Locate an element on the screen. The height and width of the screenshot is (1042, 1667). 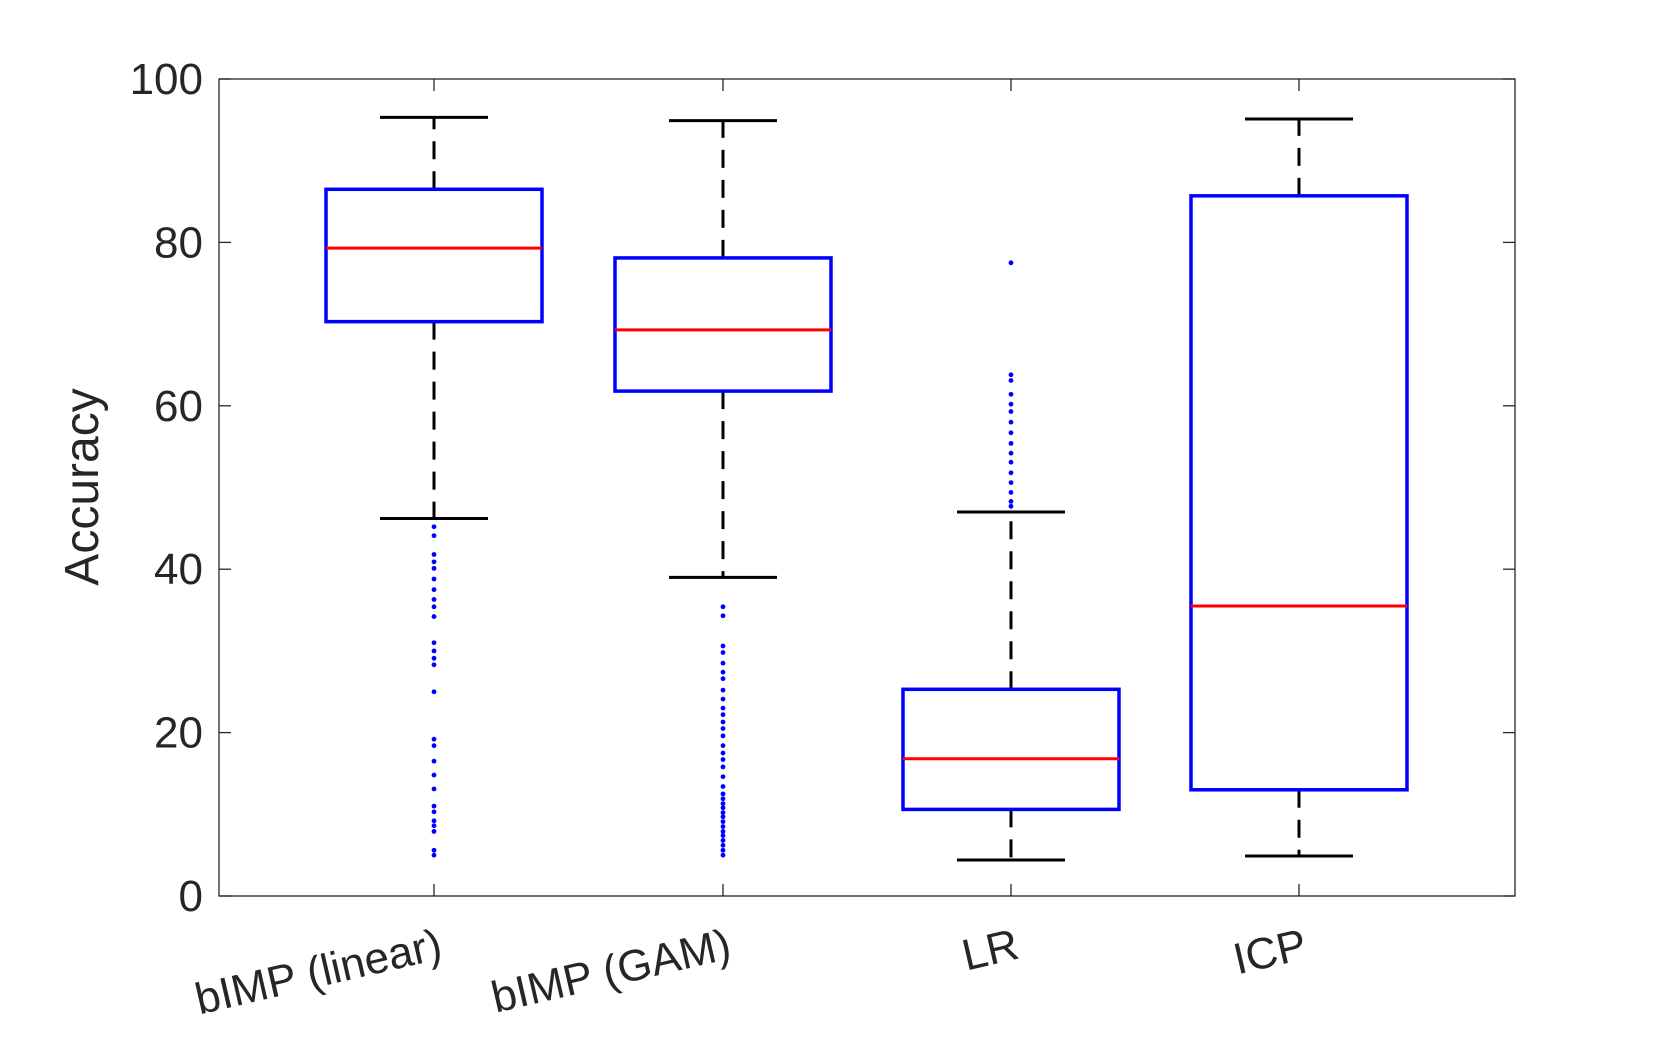
y-tick-label: 100 is located at coordinates (166, 79).